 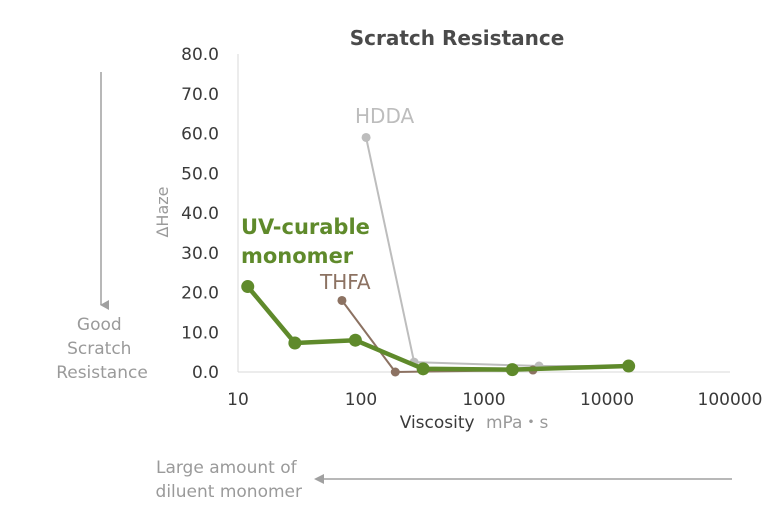 What do you see at coordinates (200, 174) in the screenshot?
I see `y-tick-label: 50.0` at bounding box center [200, 174].